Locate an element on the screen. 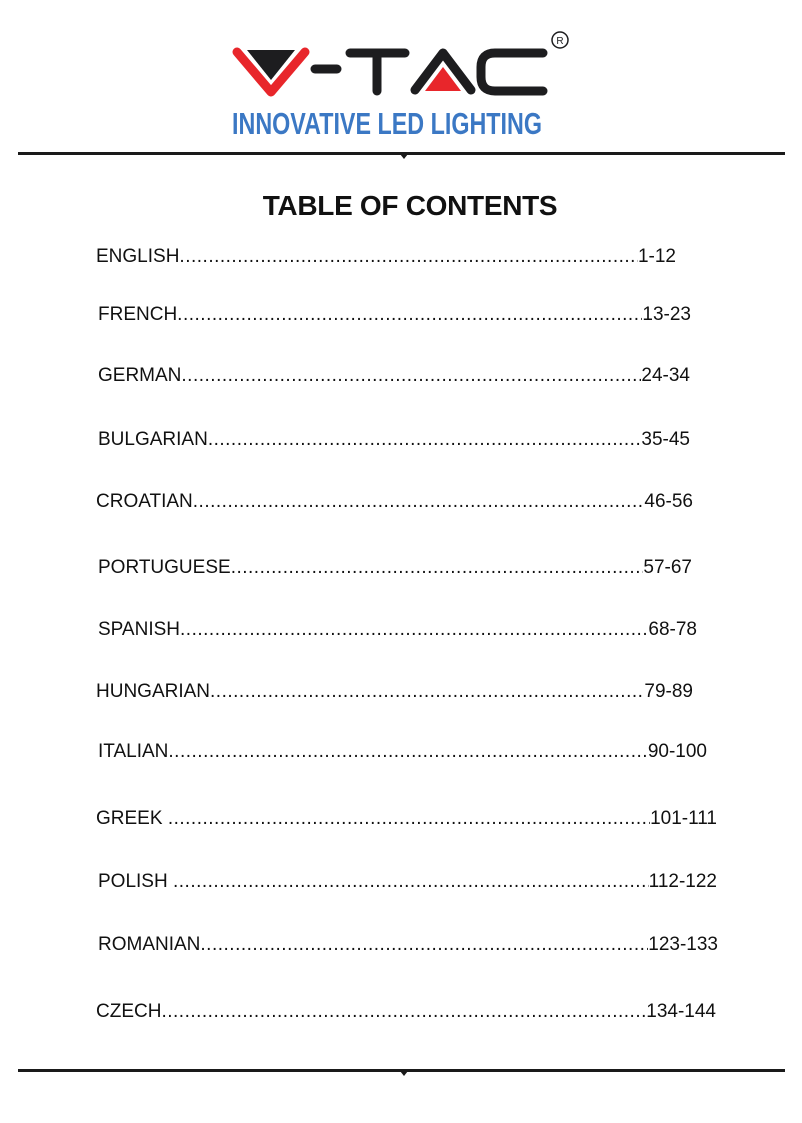 This screenshot has height=1123, width=802. toc-entry: CZECH 134-144 is located at coordinates (406, 1012).